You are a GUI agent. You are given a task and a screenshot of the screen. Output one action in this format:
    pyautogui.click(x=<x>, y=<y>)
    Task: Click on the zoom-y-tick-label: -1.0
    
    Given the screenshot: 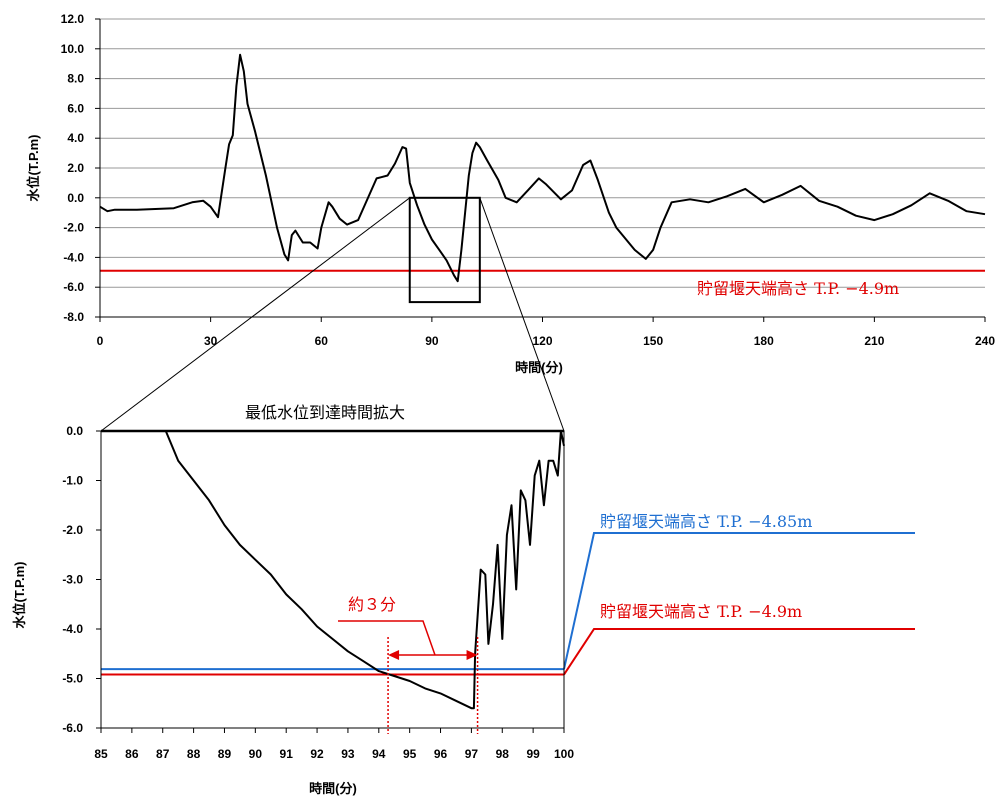 What is the action you would take?
    pyautogui.click(x=72, y=481)
    